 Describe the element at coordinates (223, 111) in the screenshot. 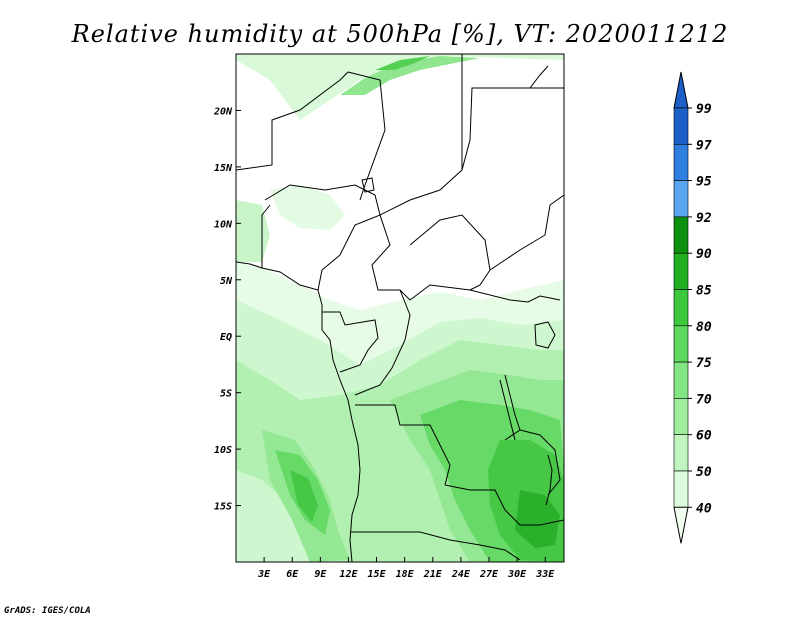

I see `lat-tick-label: 20N` at that location.